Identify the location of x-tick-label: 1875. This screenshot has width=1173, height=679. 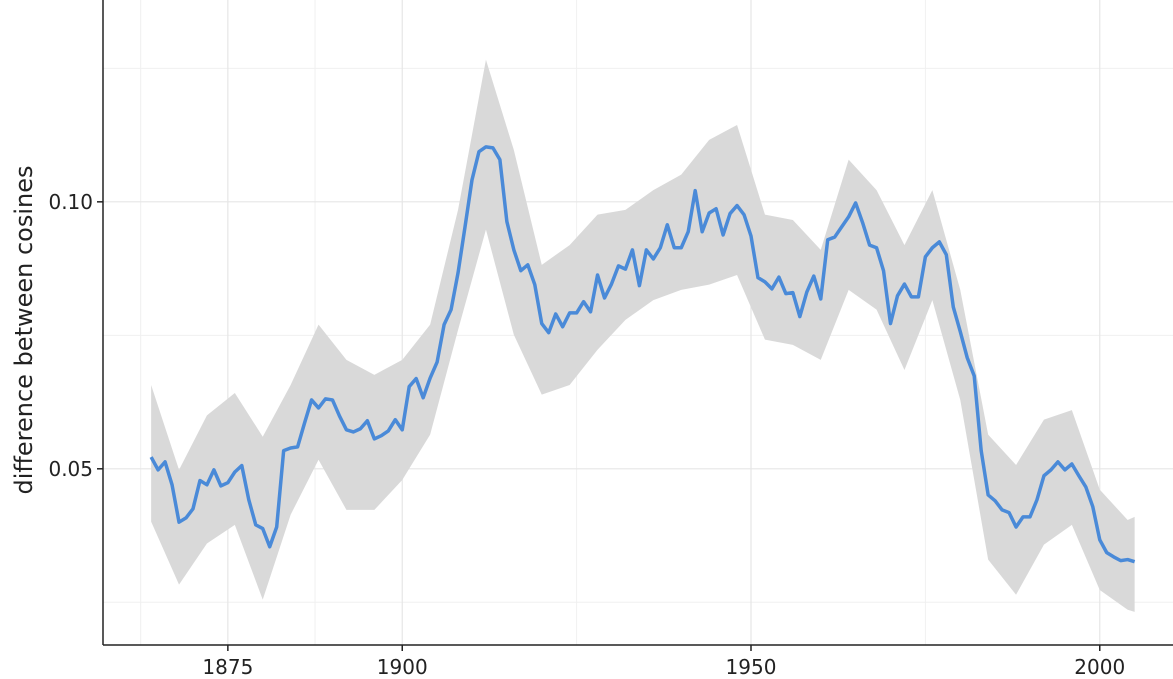
(227, 665).